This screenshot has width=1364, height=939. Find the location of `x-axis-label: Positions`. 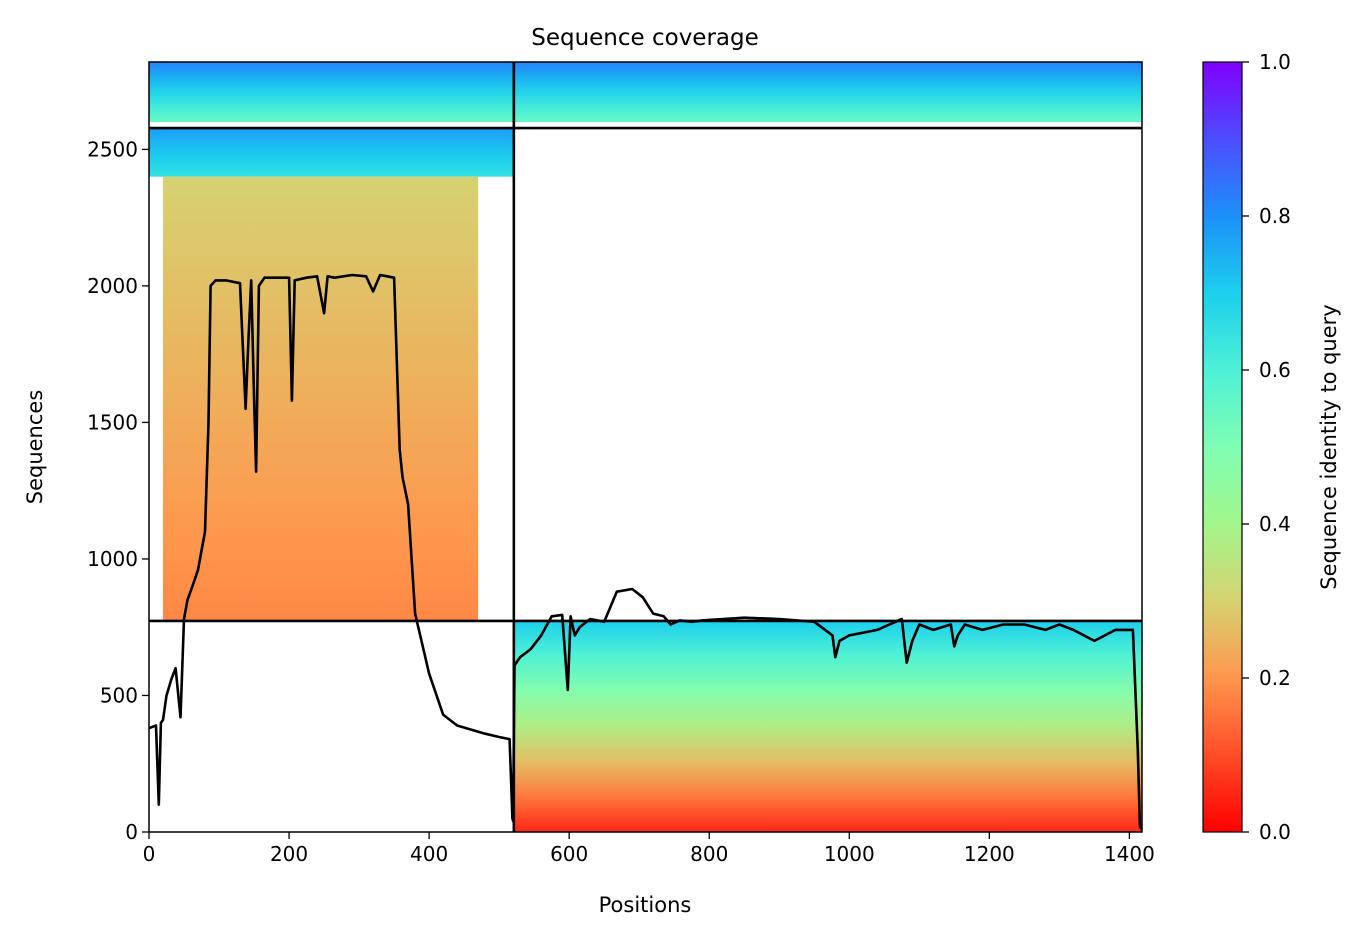

x-axis-label: Positions is located at coordinates (645, 905).